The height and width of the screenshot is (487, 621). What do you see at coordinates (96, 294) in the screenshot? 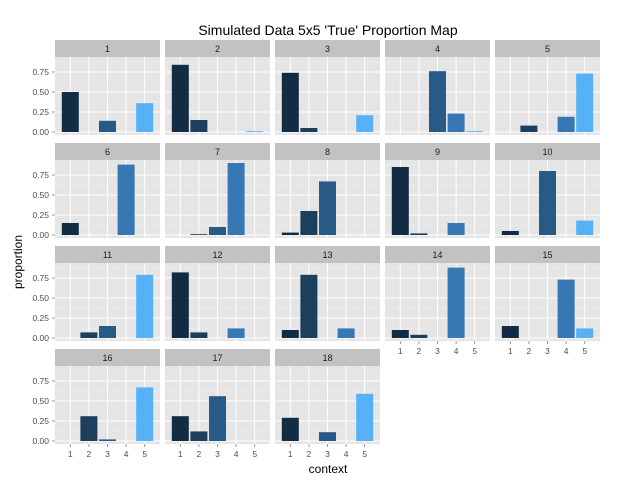
I see `facet-panel: 11 0.00 0.25 0.50 0.75` at bounding box center [96, 294].